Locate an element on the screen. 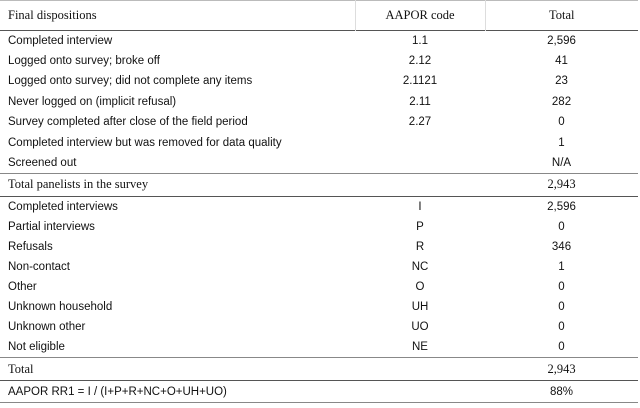 This screenshot has height=408, width=640. table-cell: 2.1121 is located at coordinates (420, 81).